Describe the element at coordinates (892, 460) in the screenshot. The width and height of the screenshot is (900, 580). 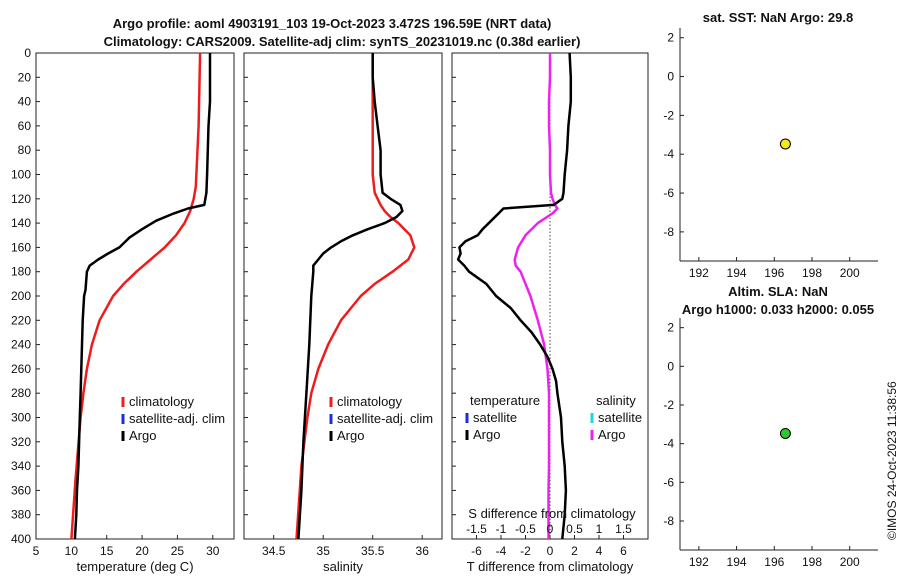
I see `timestamp: ©IMOS 24-Oct-2023 11:38:56` at that location.